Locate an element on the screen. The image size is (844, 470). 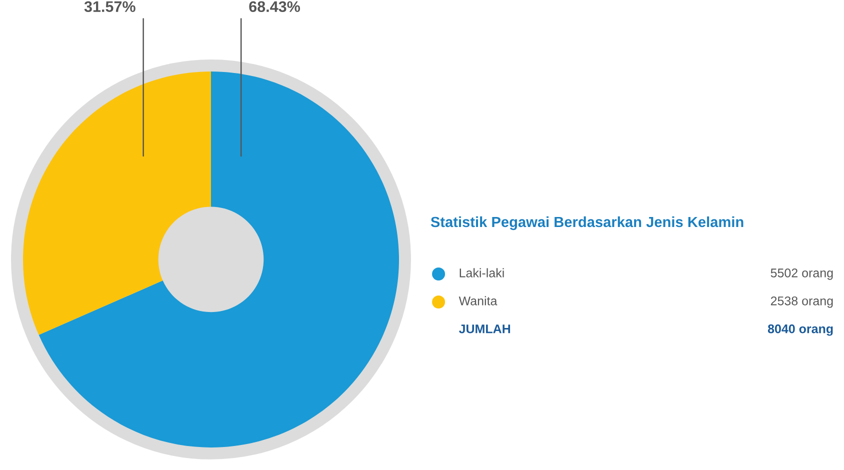
text: 8040 orang is located at coordinates (800, 330).